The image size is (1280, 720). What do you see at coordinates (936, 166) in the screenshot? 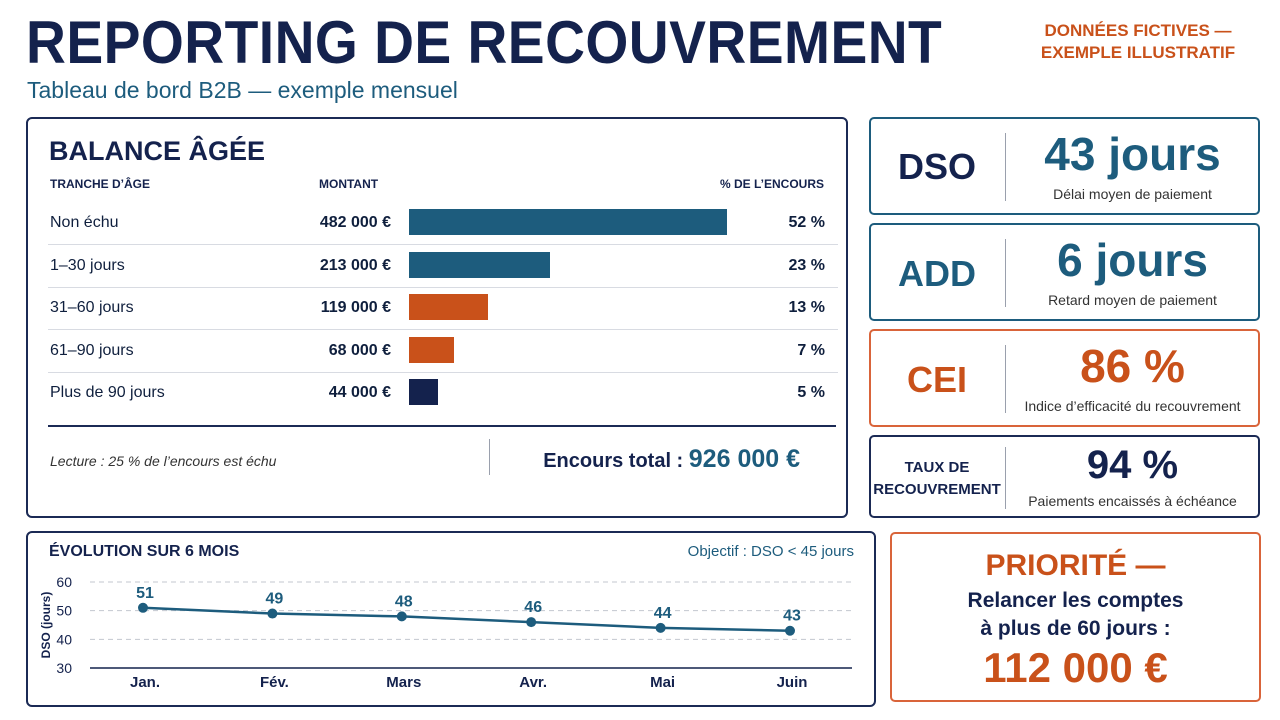
I see `kpi-name-dso: DSO` at bounding box center [936, 166].